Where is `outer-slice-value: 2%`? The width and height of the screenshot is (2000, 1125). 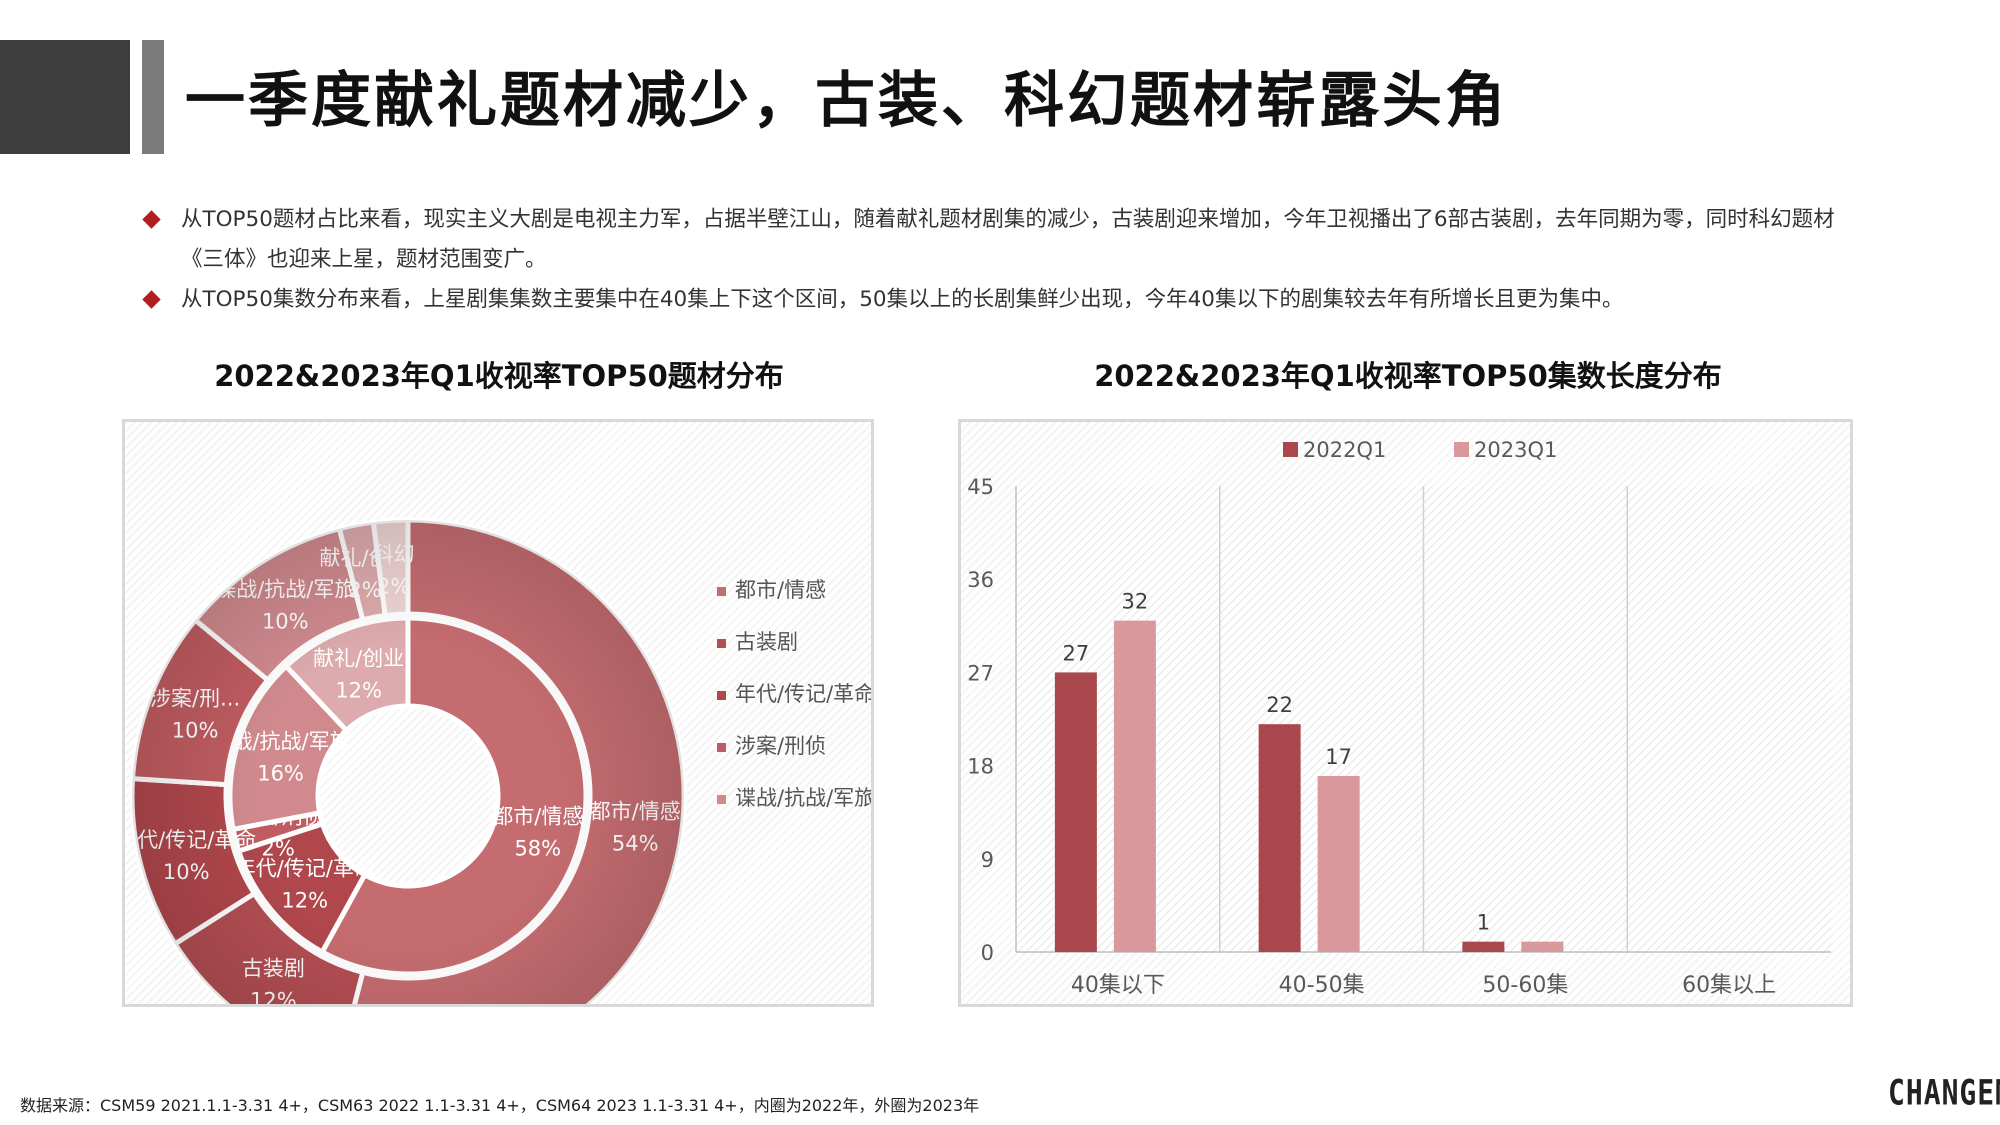 outer-slice-value: 2% is located at coordinates (393, 586).